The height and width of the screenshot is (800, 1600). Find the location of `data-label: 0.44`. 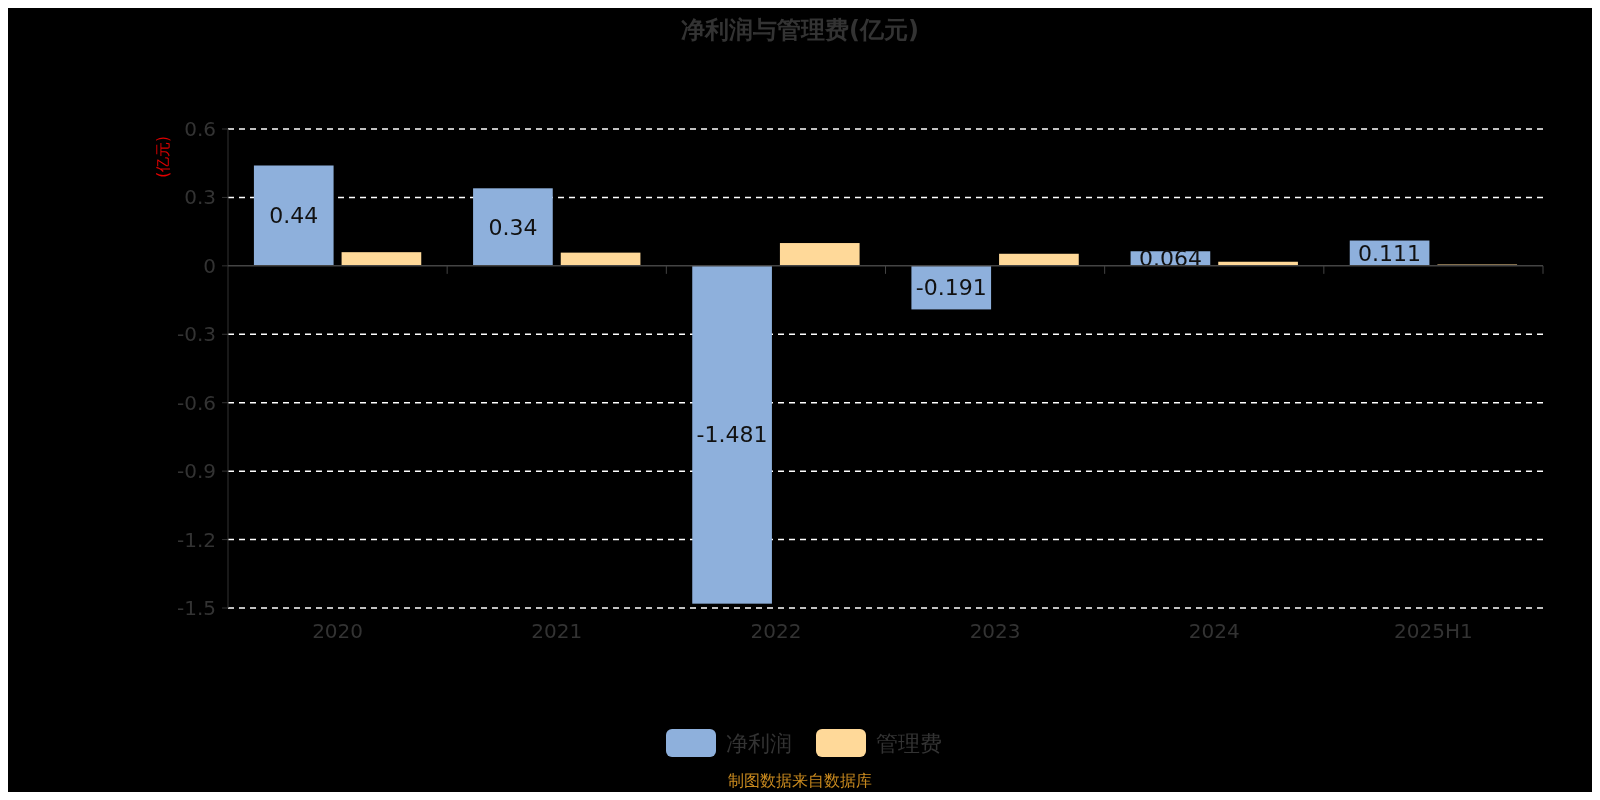

data-label: 0.44 is located at coordinates (294, 216).